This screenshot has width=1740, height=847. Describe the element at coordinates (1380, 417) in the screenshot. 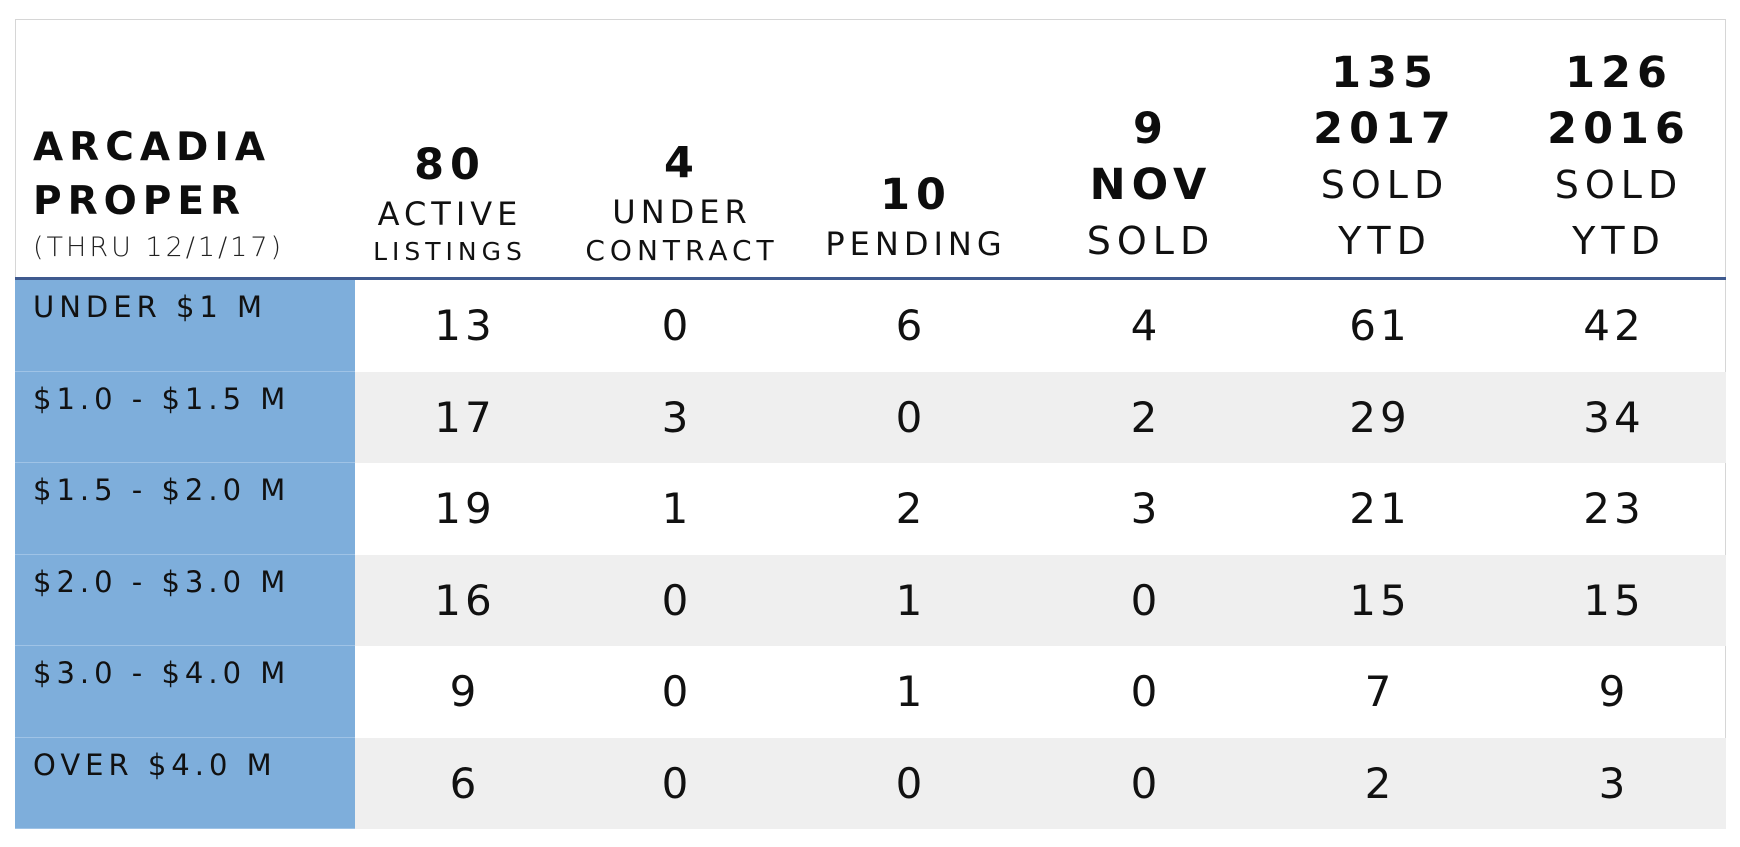

I see `cell-2017-sold-ytd: 29` at that location.